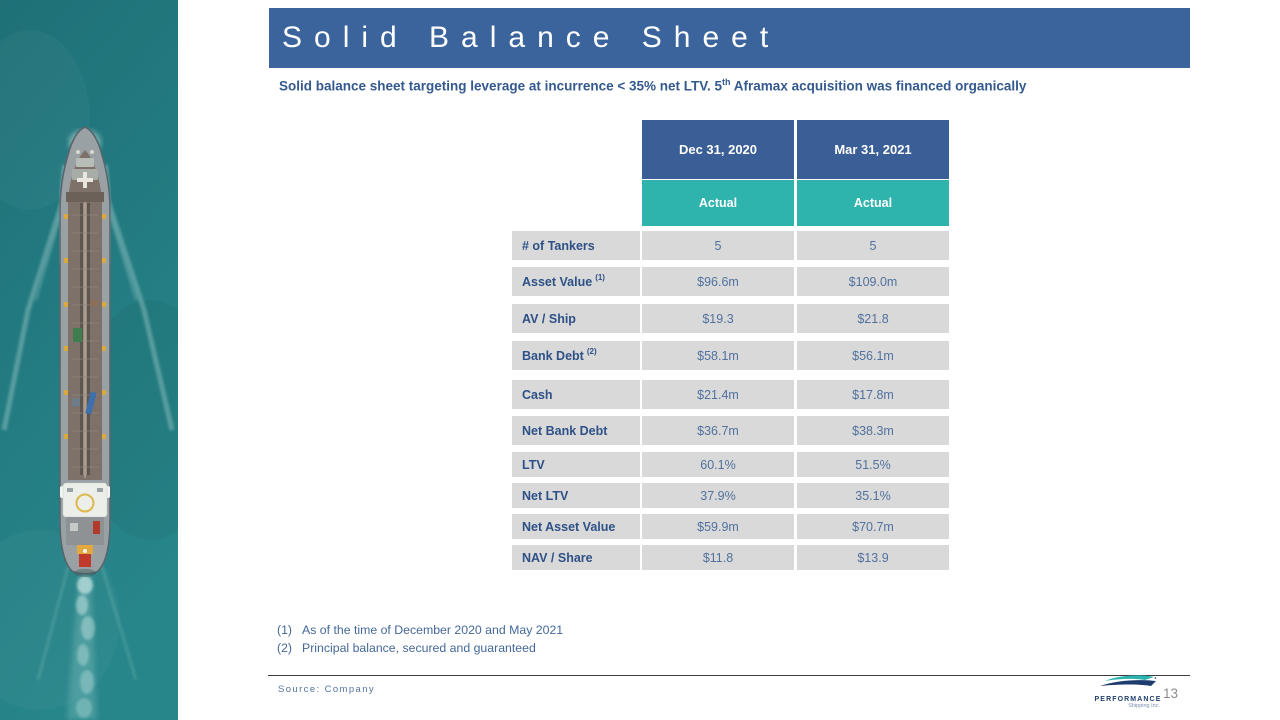 The width and height of the screenshot is (1280, 720). What do you see at coordinates (718, 495) in the screenshot?
I see `cell-value: 37.9%` at bounding box center [718, 495].